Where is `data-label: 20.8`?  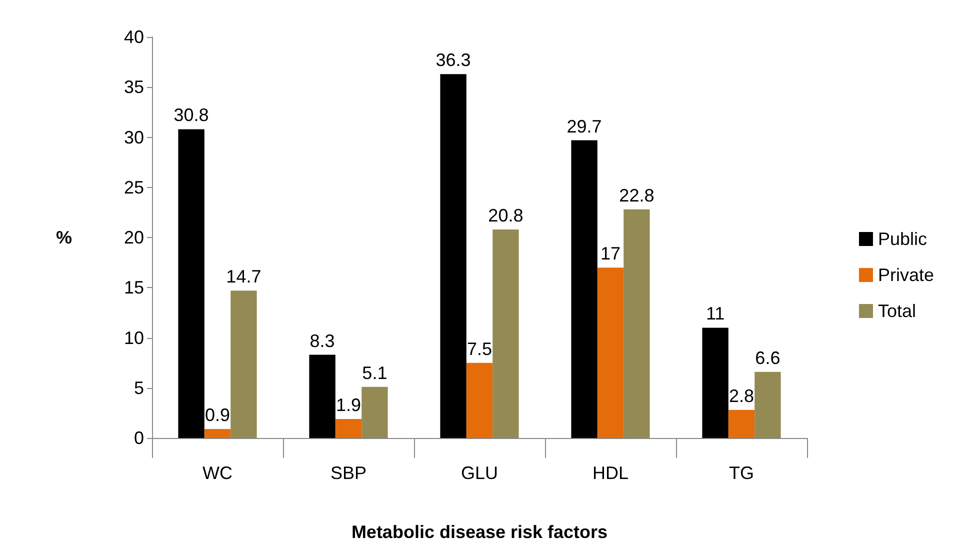
data-label: 20.8 is located at coordinates (506, 215).